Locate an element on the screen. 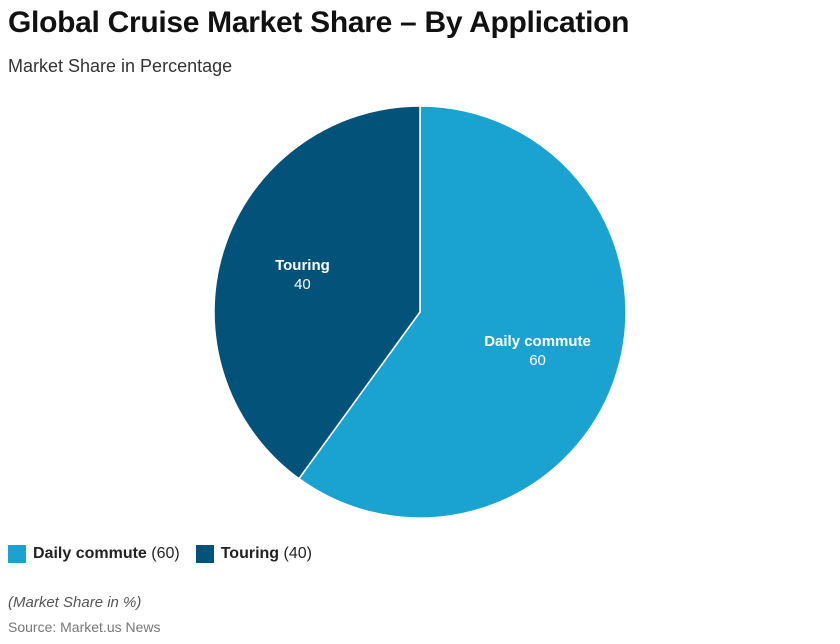 Image resolution: width=840 pixels, height=644 pixels. legend-item-touring: Touring (40) is located at coordinates (253, 554).